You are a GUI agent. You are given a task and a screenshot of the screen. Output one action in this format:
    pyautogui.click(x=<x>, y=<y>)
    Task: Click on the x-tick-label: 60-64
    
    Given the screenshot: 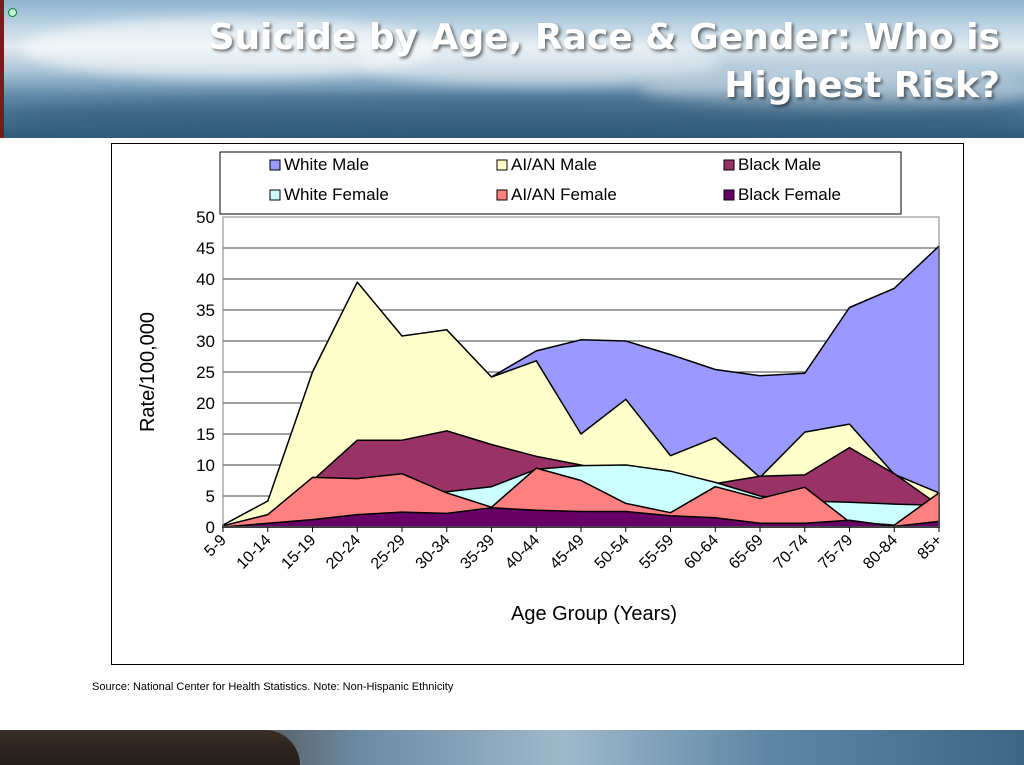 What is the action you would take?
    pyautogui.click(x=701, y=552)
    